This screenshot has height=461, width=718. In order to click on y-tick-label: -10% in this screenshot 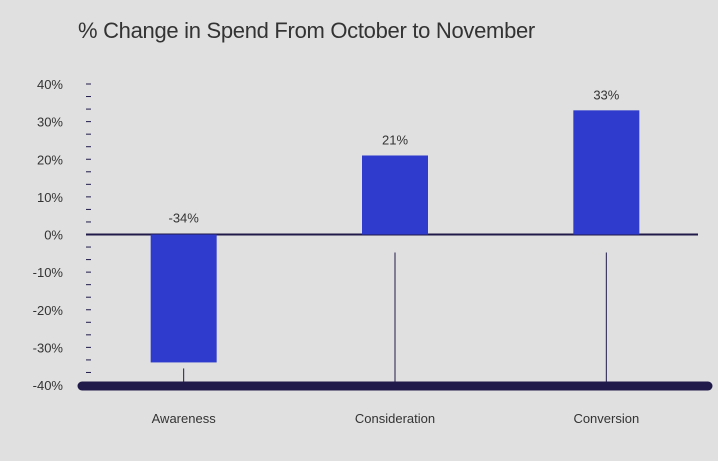, I will do `click(48, 272)`.